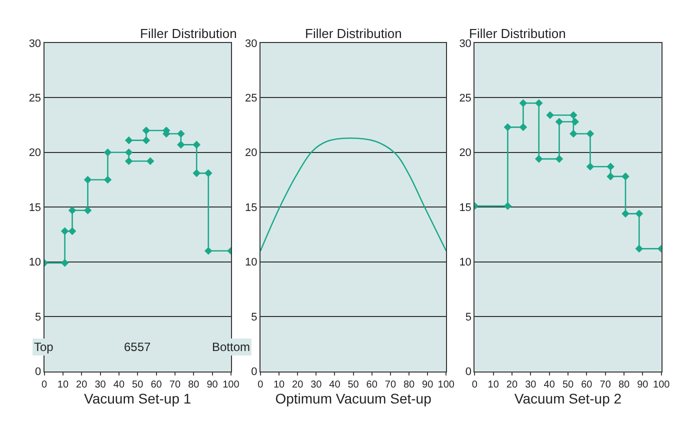  I want to click on x-axis-title: Vacuum Set-up 1, so click(138, 398).